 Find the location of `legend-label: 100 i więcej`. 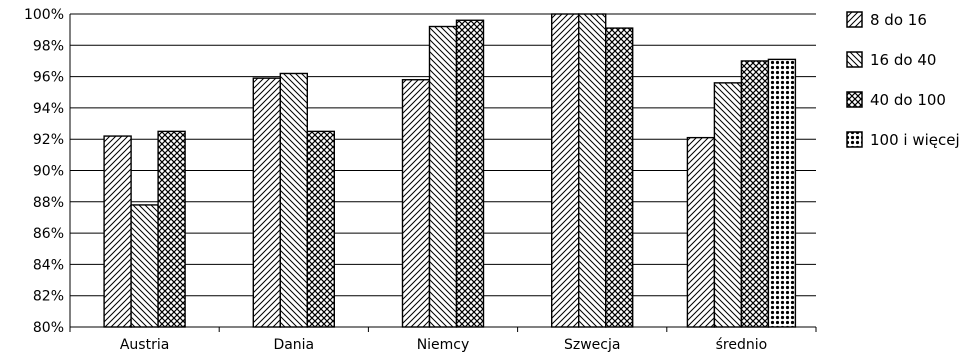

legend-label: 100 i więcej is located at coordinates (915, 140).